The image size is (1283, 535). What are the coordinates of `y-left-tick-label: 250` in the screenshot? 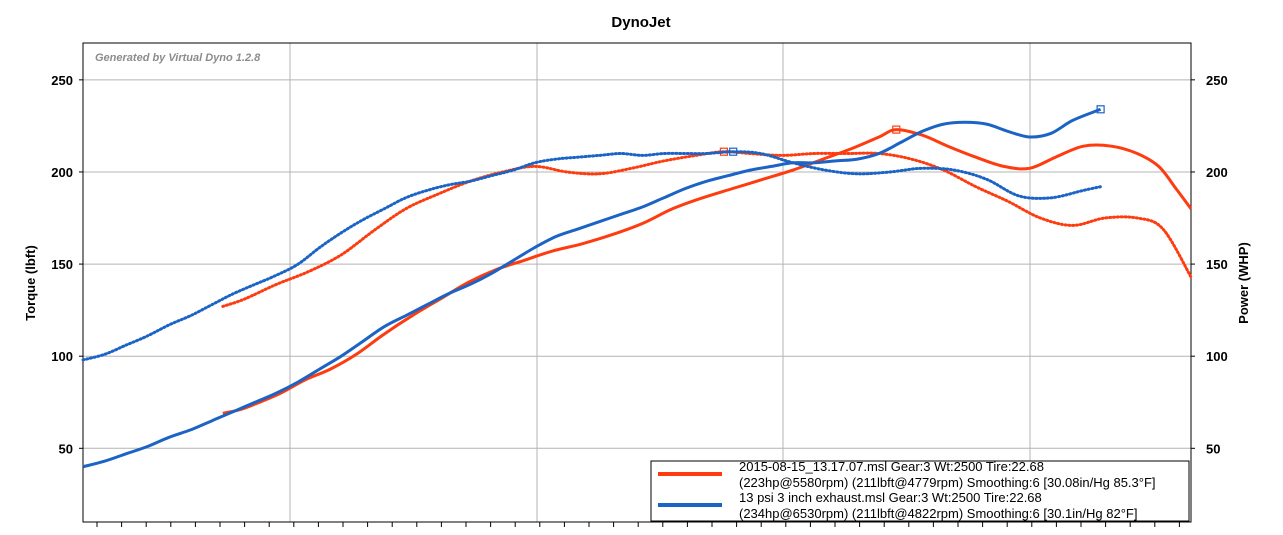 It's located at (62, 80).